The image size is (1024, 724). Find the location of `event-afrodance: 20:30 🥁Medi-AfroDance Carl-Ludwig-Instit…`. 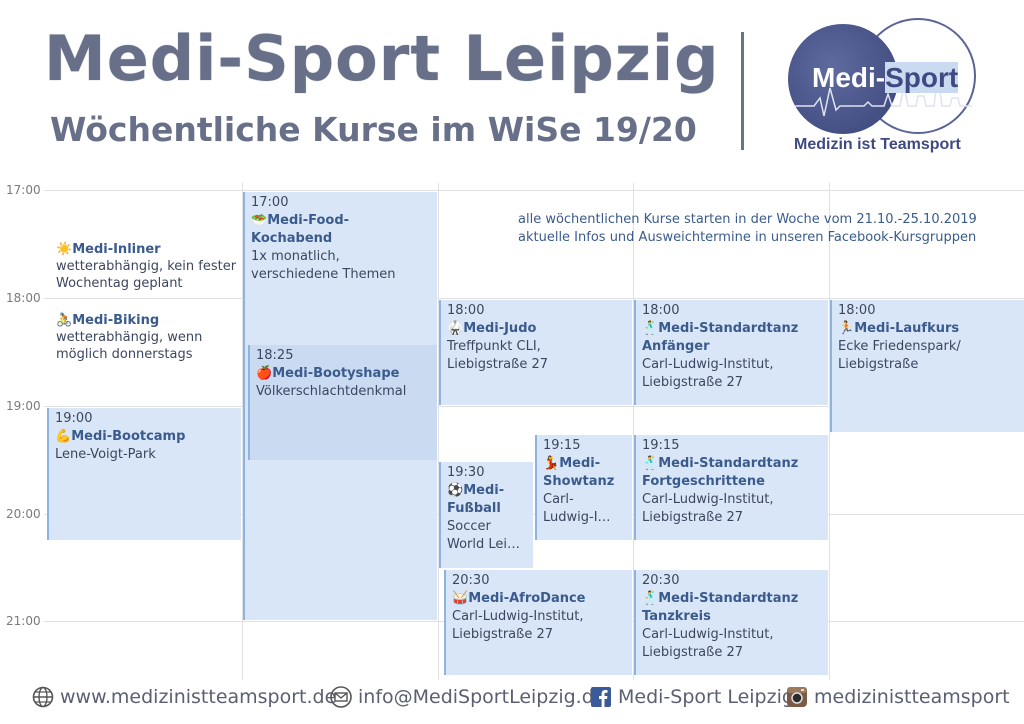

event-afrodance: 20:30 🥁Medi-AfroDance Carl-Ludwig-Instit… is located at coordinates (538, 622).